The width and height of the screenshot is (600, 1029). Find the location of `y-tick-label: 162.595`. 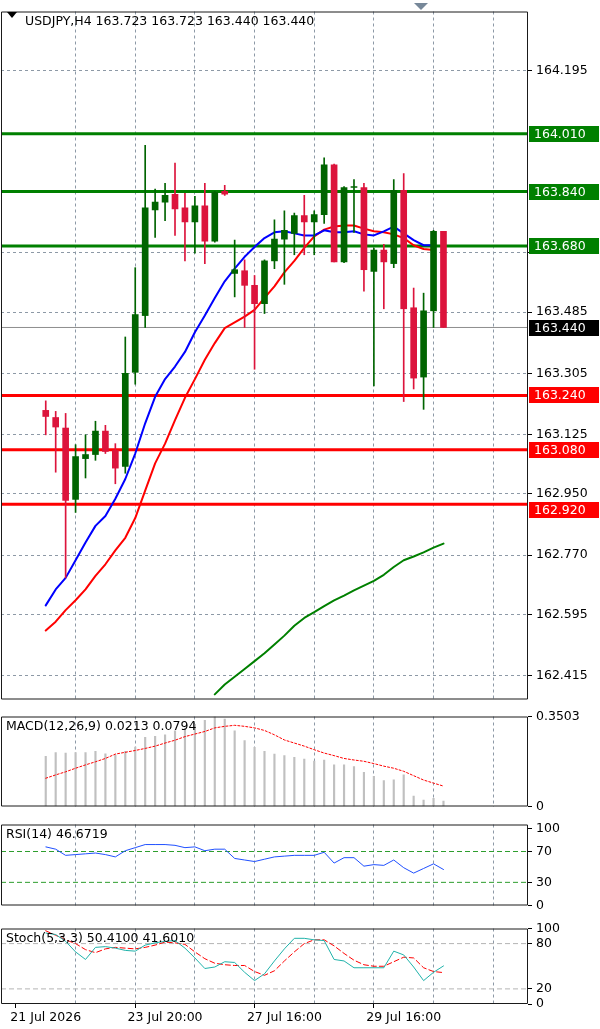

y-tick-label: 162.595 is located at coordinates (562, 613).